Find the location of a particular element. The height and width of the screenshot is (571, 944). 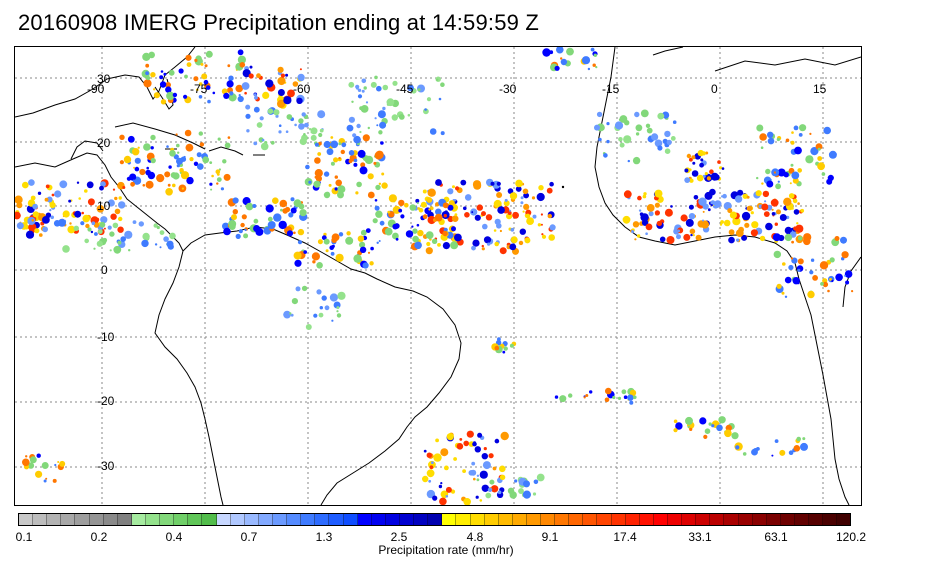

colorbar-tick: 17.4 is located at coordinates (625, 537).